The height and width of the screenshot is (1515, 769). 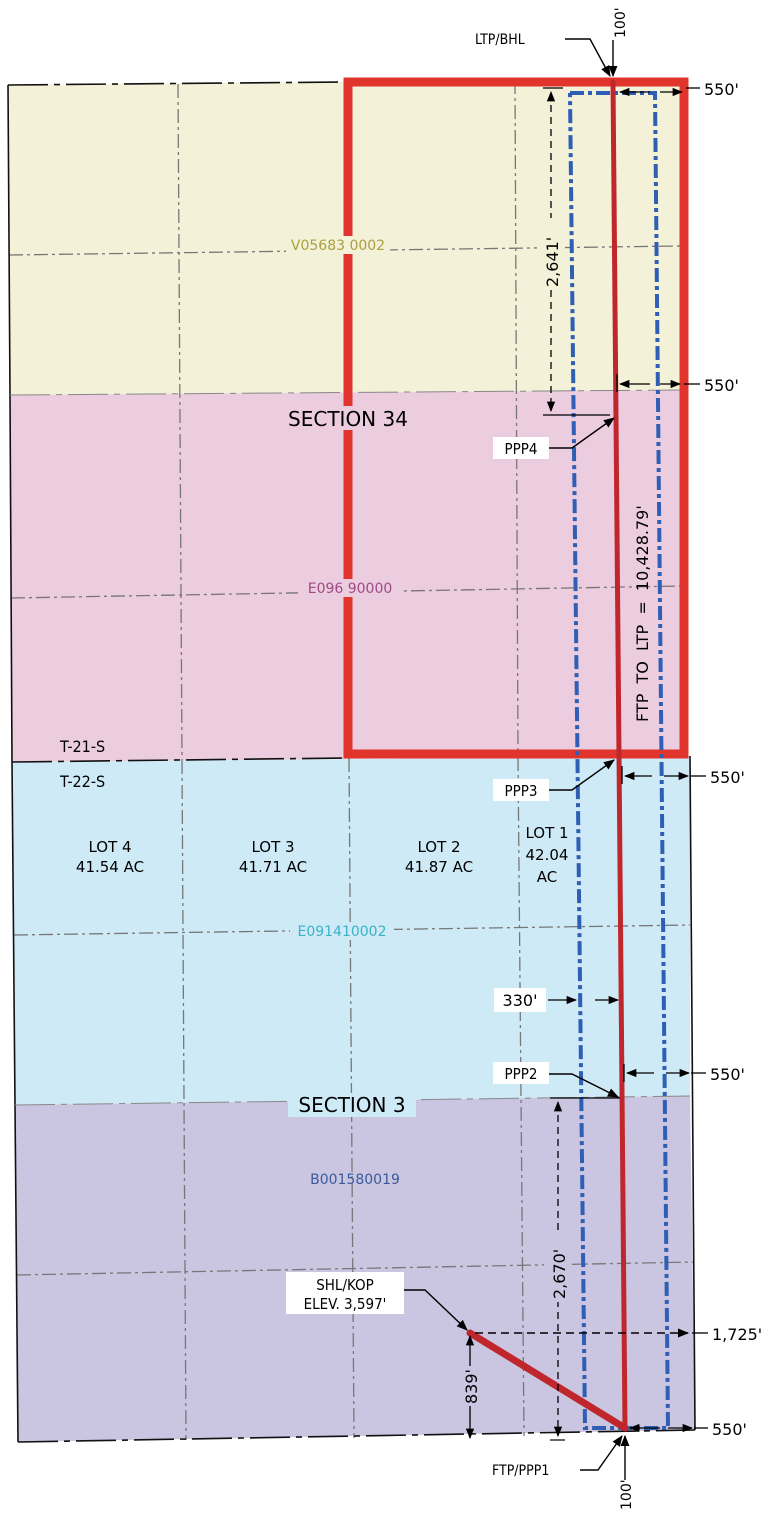 What do you see at coordinates (521, 1074) in the screenshot?
I see `svg-text: PPP2` at bounding box center [521, 1074].